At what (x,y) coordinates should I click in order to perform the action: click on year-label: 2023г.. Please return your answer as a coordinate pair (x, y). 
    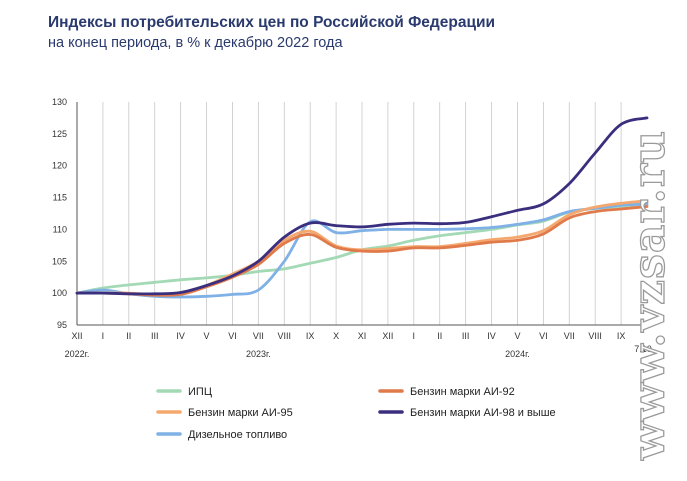
    Looking at the image, I should click on (258, 354).